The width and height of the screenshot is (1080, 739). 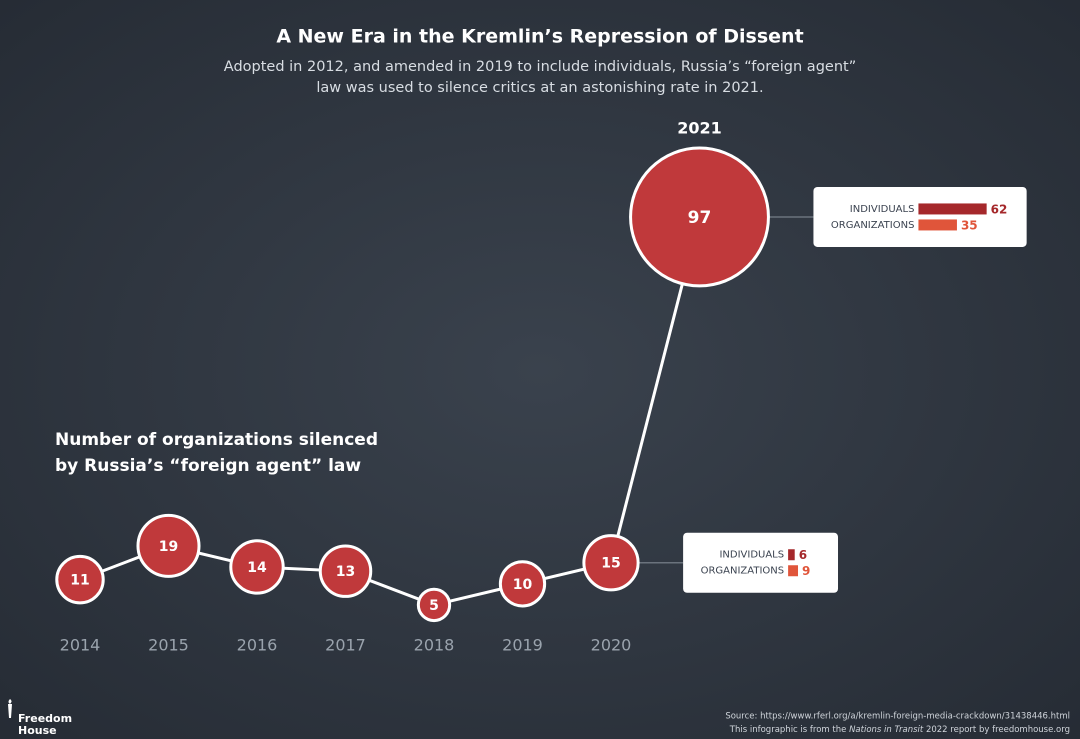 What do you see at coordinates (10, 708) in the screenshot?
I see `logo-torch` at bounding box center [10, 708].